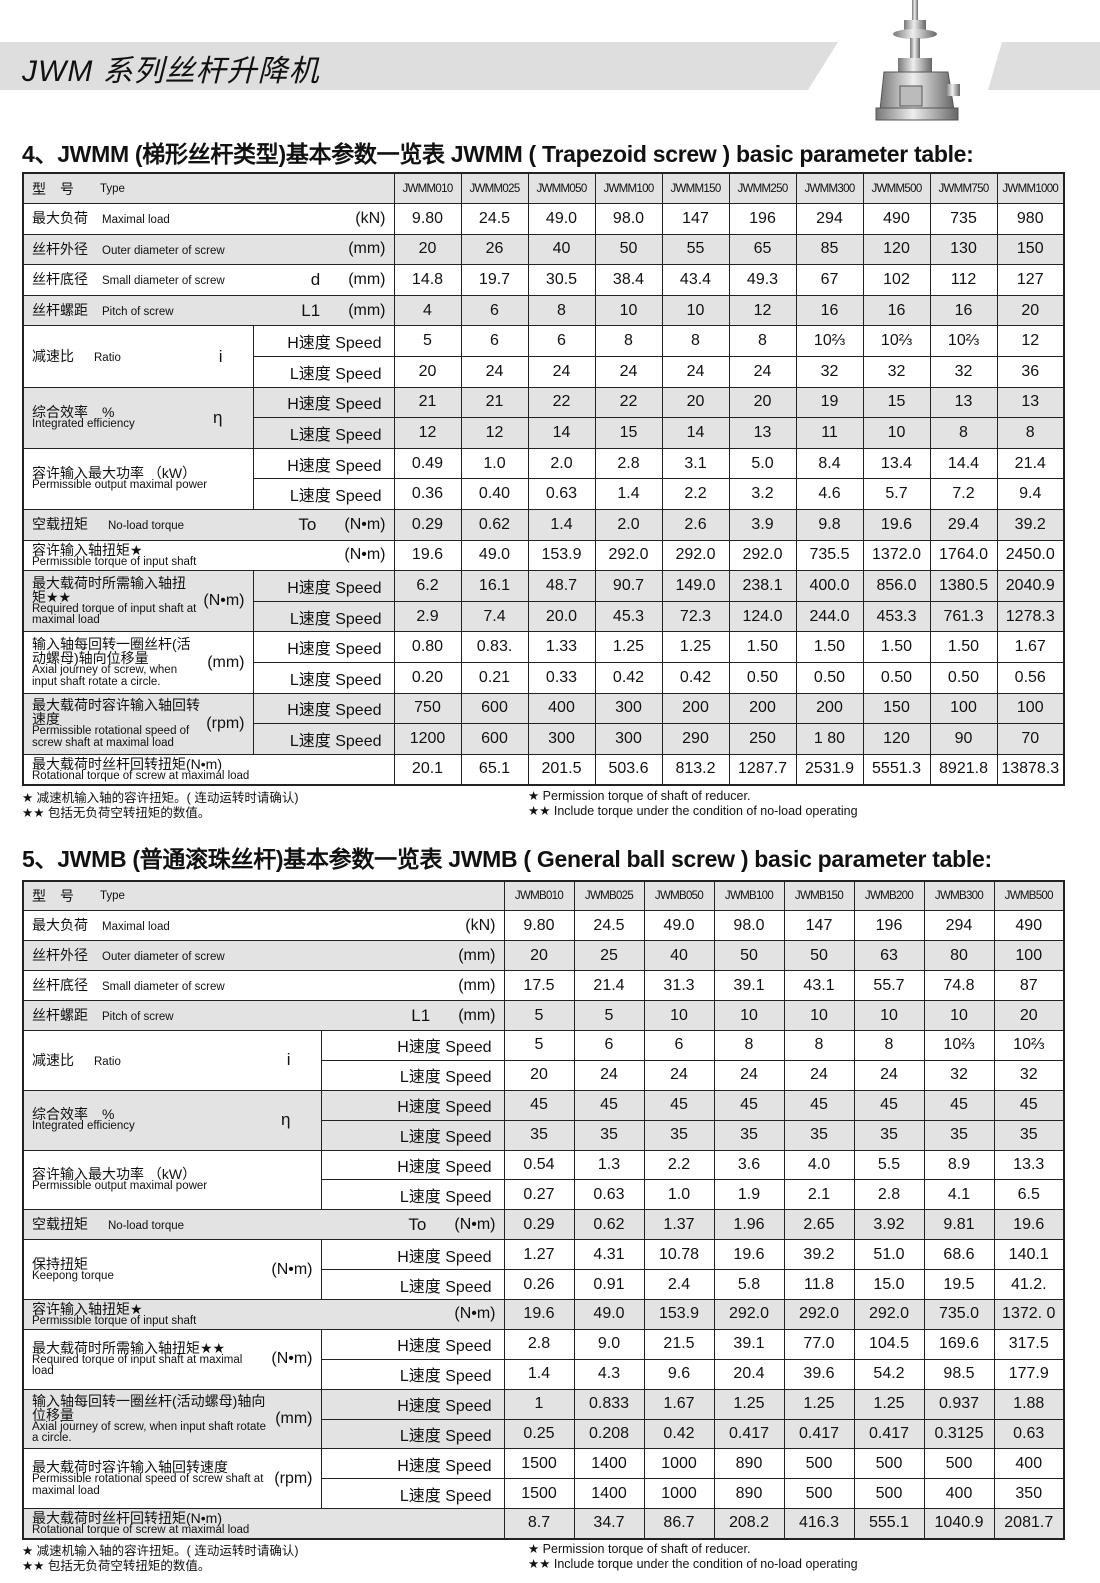 The width and height of the screenshot is (1100, 1583). Describe the element at coordinates (544, 1494) in the screenshot. I see `table-row: L速度 Speed 1500 1400 1000 890 500 500 400 350` at that location.